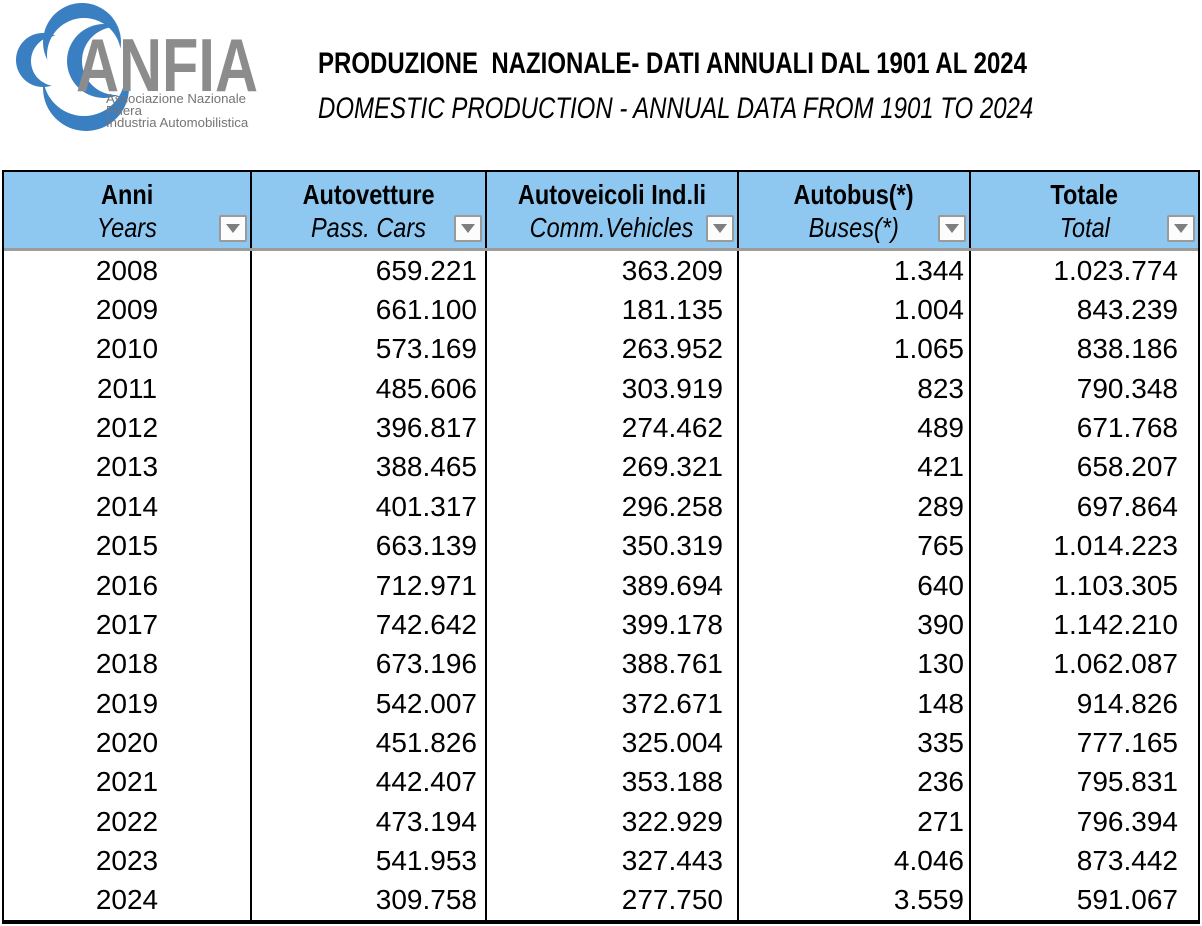  I want to click on filter-autobus-button, so click(952, 228).